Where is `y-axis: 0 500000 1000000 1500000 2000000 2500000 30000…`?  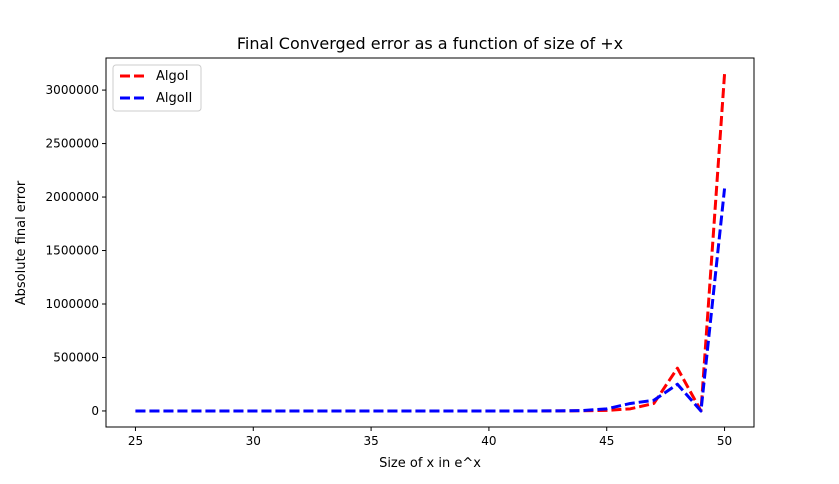
y-axis: 0 500000 1000000 1500000 2000000 2500000 30000… is located at coordinates (76, 250).